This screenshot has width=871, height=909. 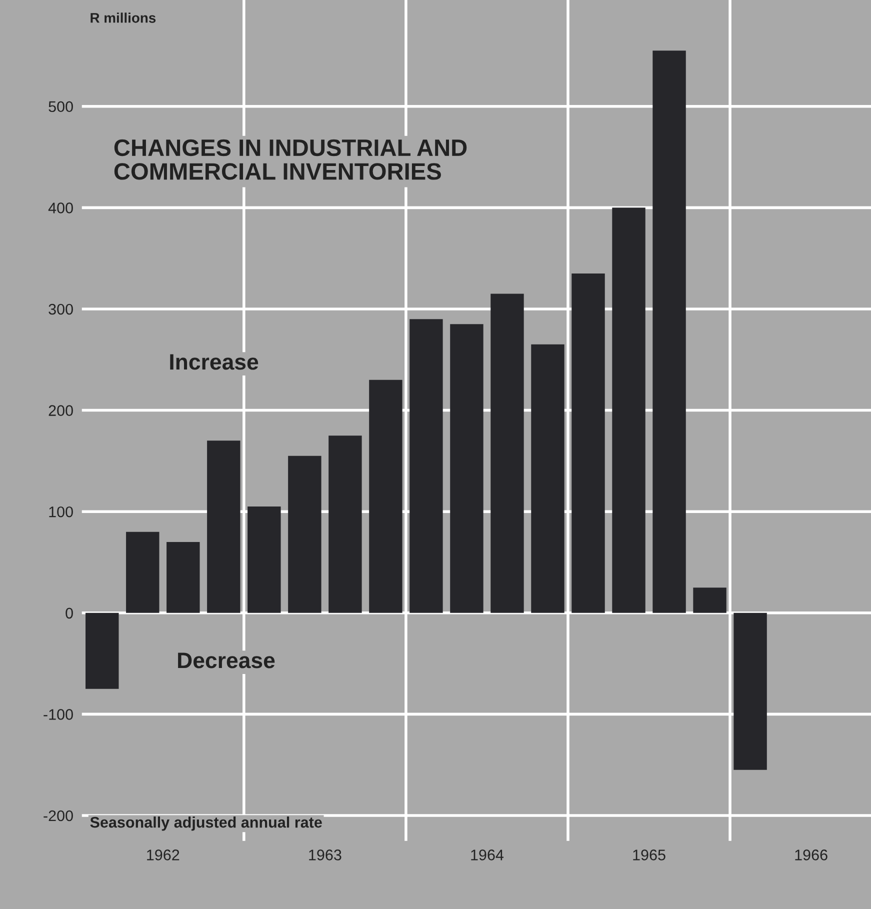 What do you see at coordinates (206, 823) in the screenshot?
I see `annotation: Seasonally adjusted annual rate` at bounding box center [206, 823].